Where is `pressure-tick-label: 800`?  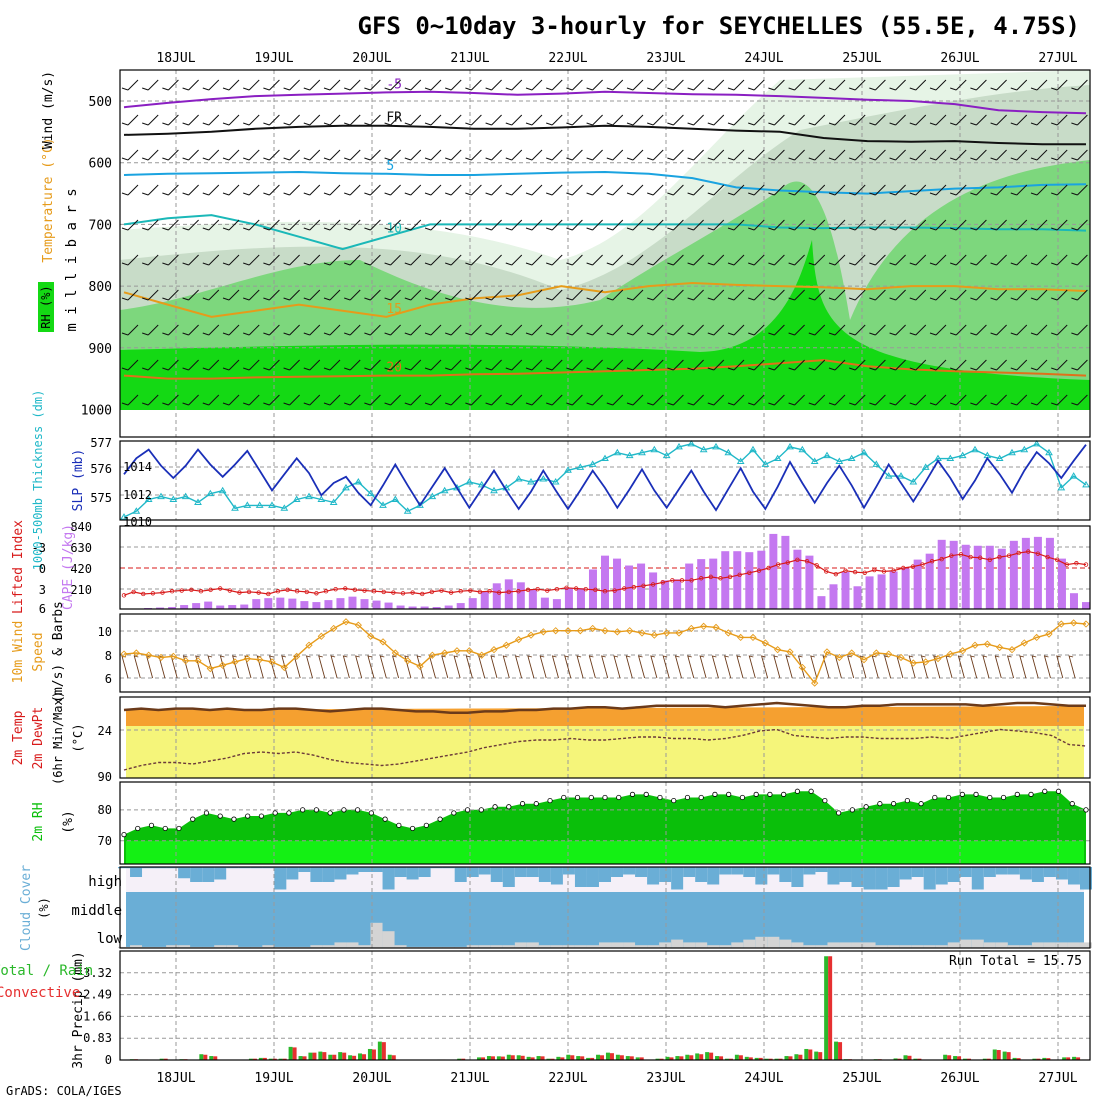
pressure-tick-label: 800 is located at coordinates (100, 287).